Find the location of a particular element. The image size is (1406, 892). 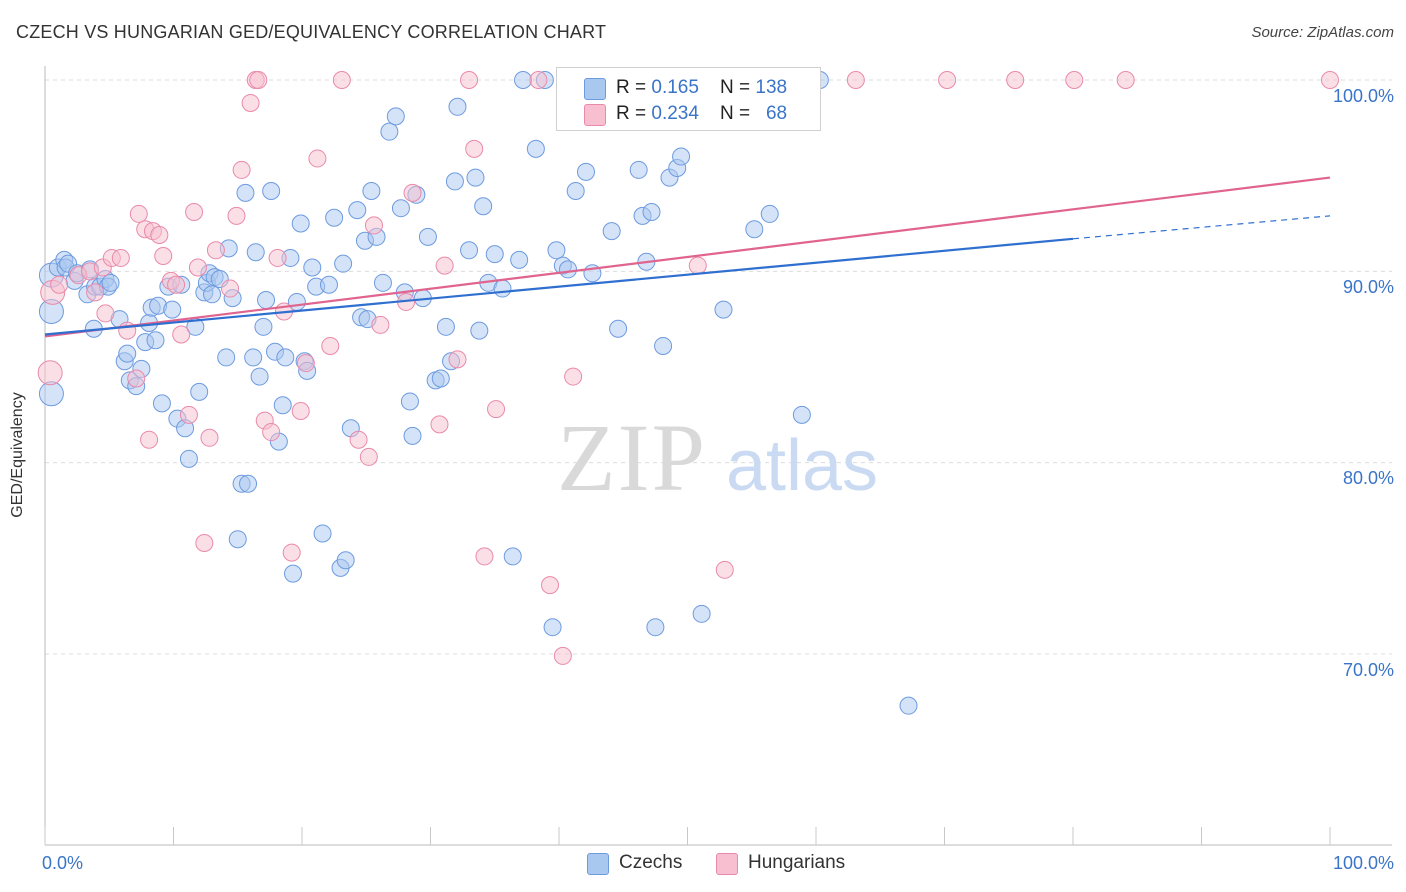

series-legend: Czechs Hungarians is located at coordinates (703, 864).